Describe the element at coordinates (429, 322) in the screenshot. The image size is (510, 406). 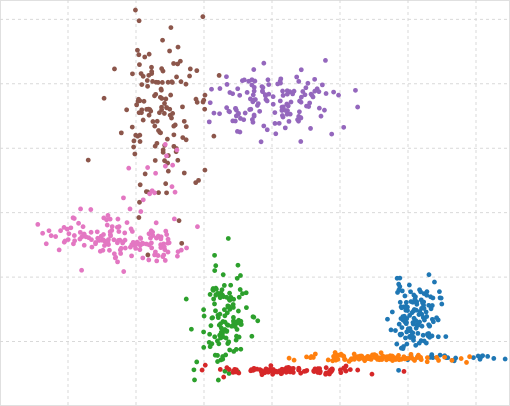
I see `series-0-points` at that location.